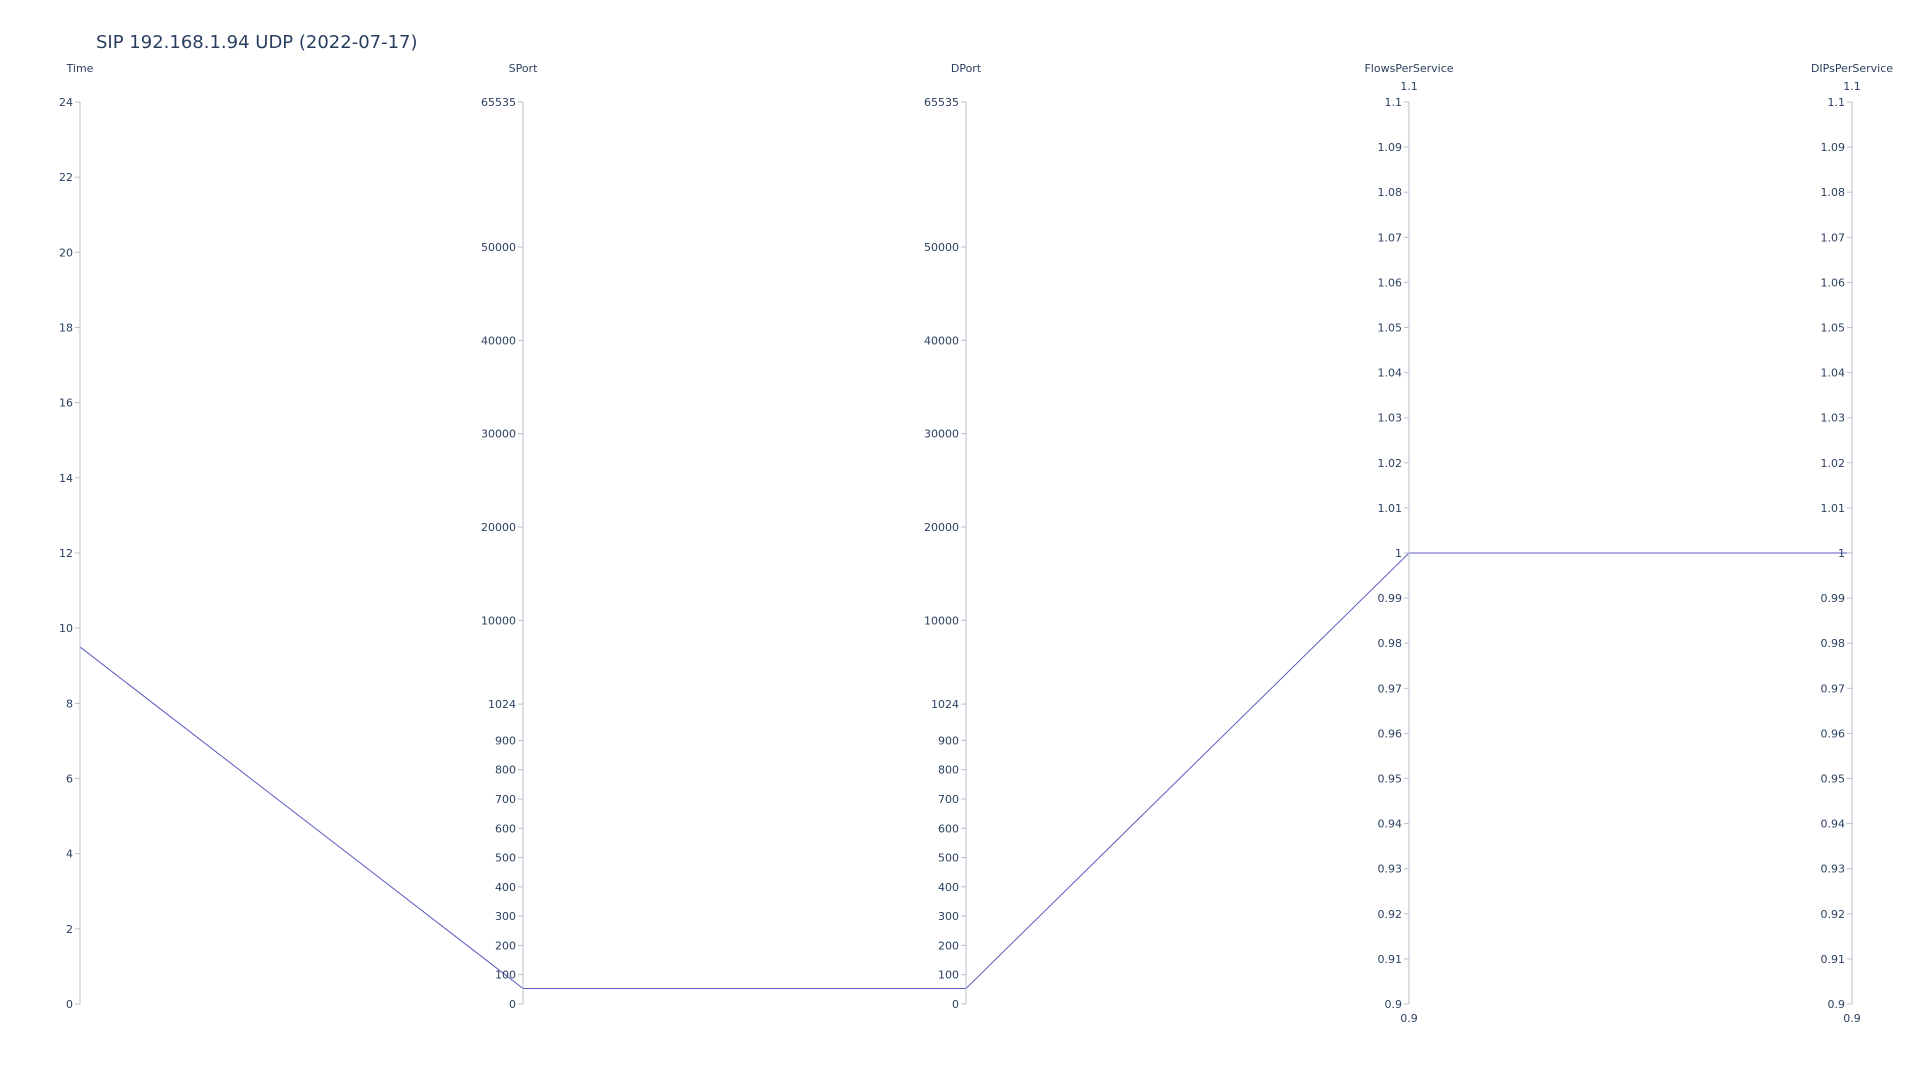 The height and width of the screenshot is (1080, 1920). What do you see at coordinates (1837, 102) in the screenshot?
I see `tick-label-dipsperservice: 1.1` at bounding box center [1837, 102].